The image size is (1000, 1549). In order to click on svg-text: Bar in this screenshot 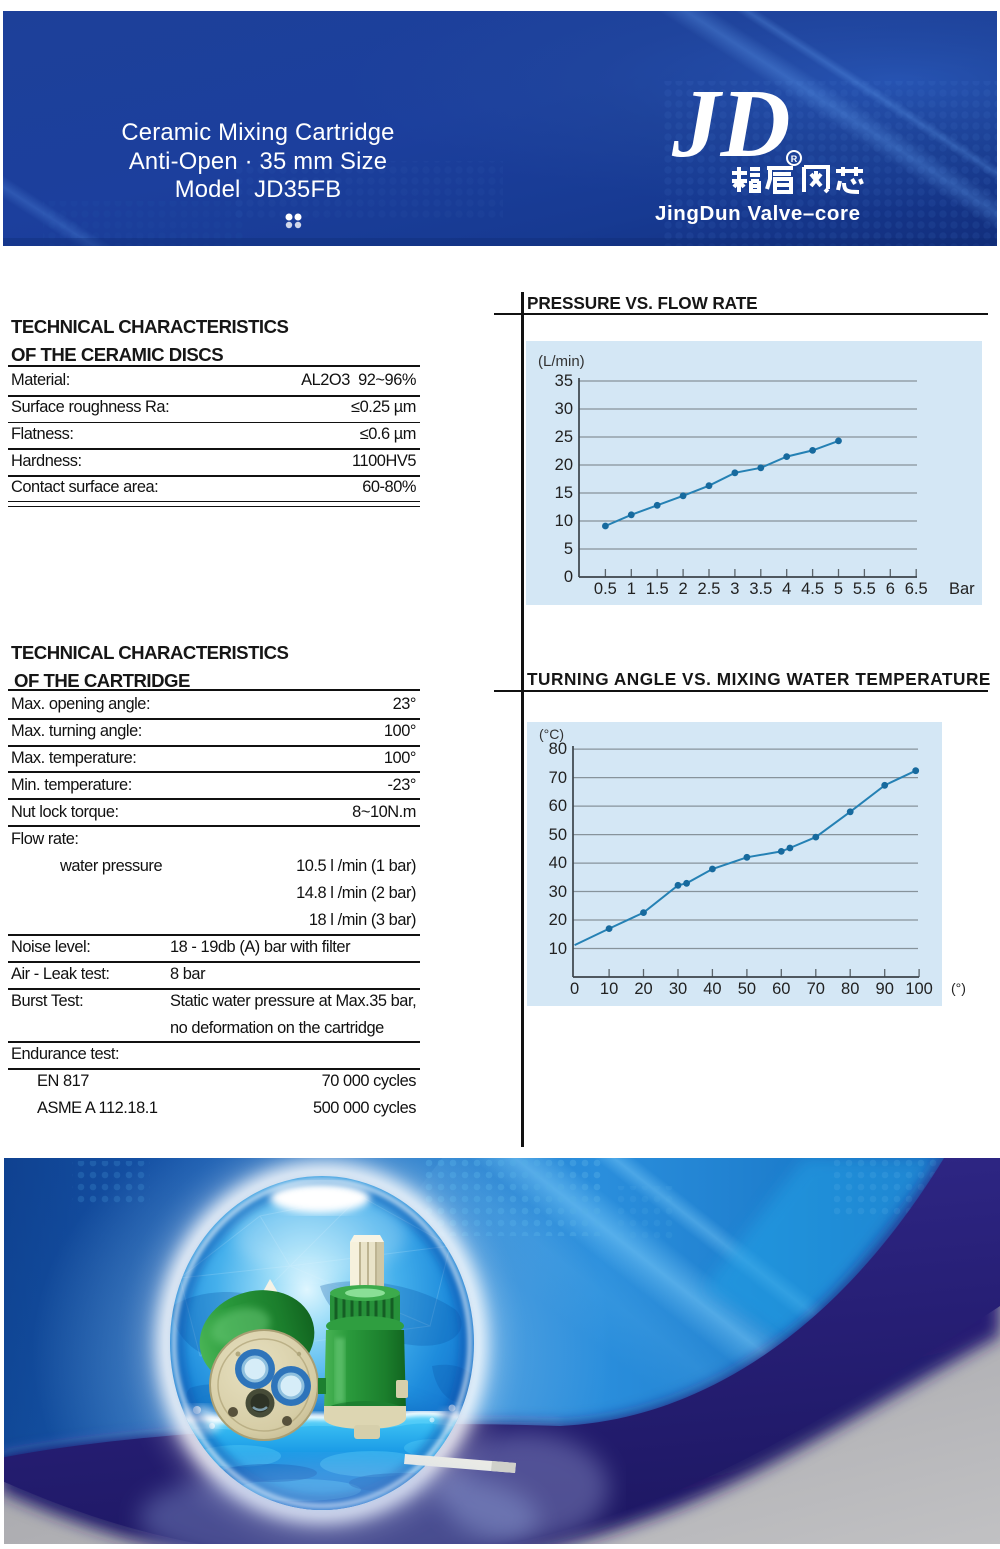, I will do `click(962, 589)`.